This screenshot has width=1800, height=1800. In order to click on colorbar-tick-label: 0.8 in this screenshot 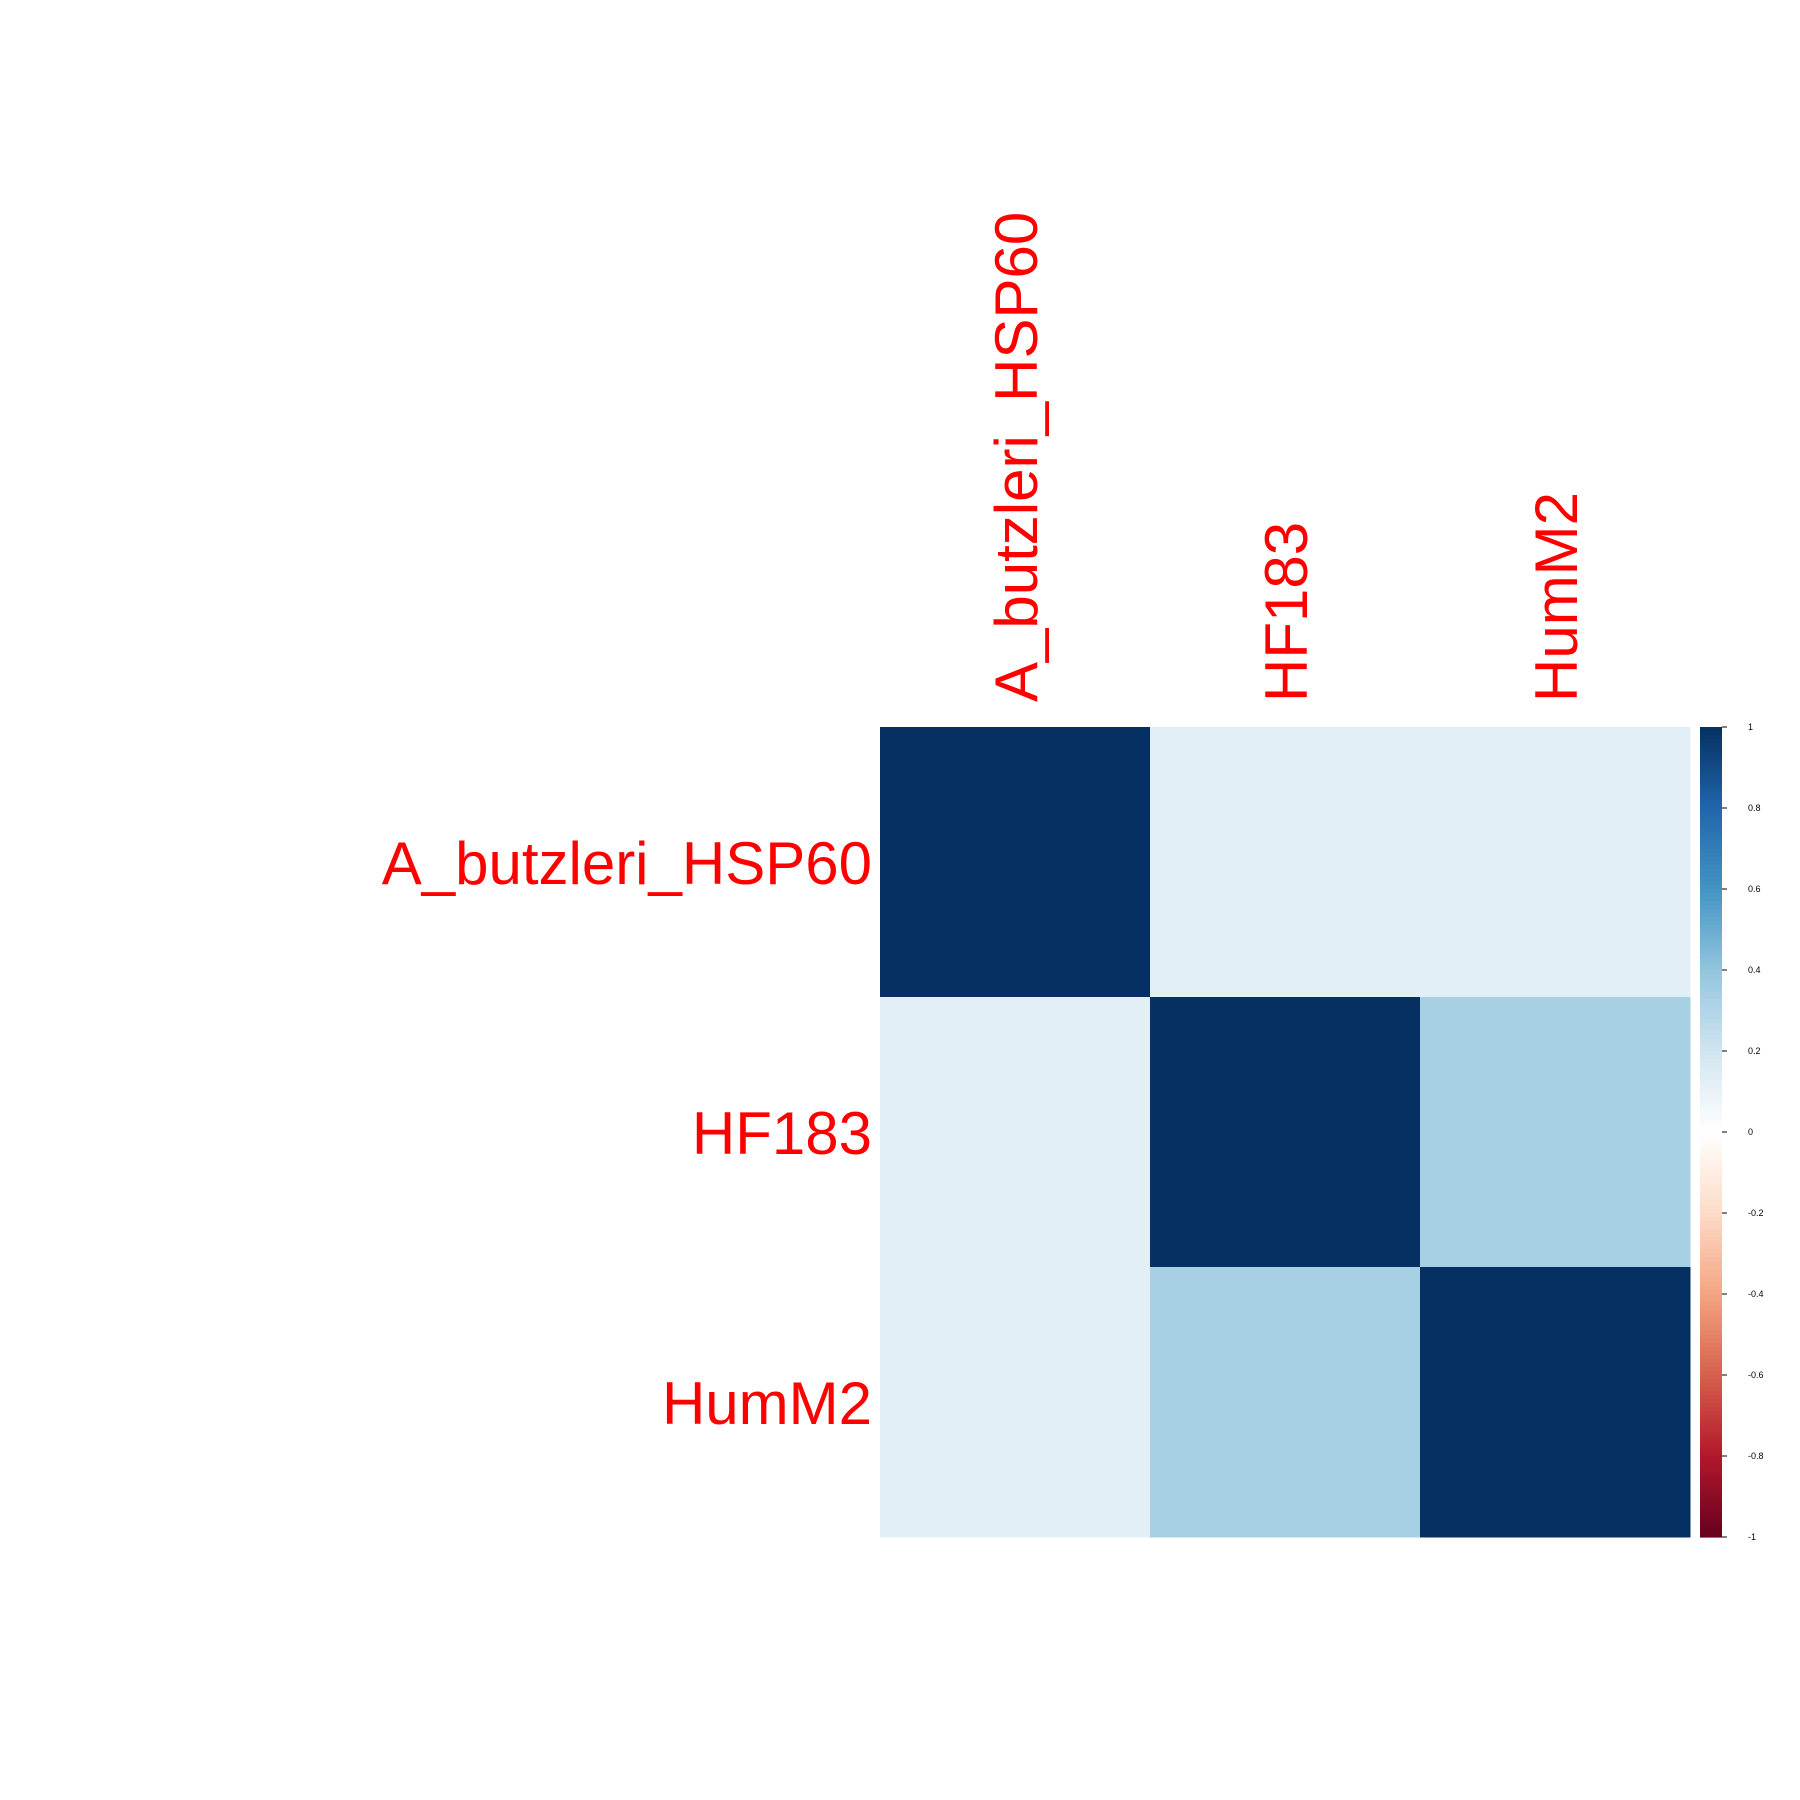, I will do `click(1754, 808)`.